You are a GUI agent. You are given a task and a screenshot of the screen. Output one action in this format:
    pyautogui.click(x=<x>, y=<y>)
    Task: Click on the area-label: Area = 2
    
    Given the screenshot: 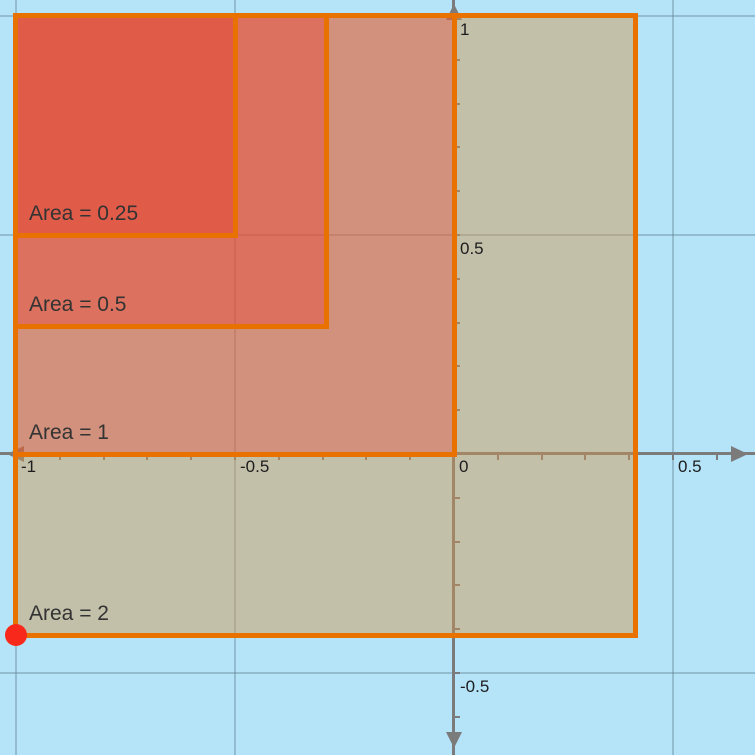 What is the action you would take?
    pyautogui.click(x=69, y=613)
    